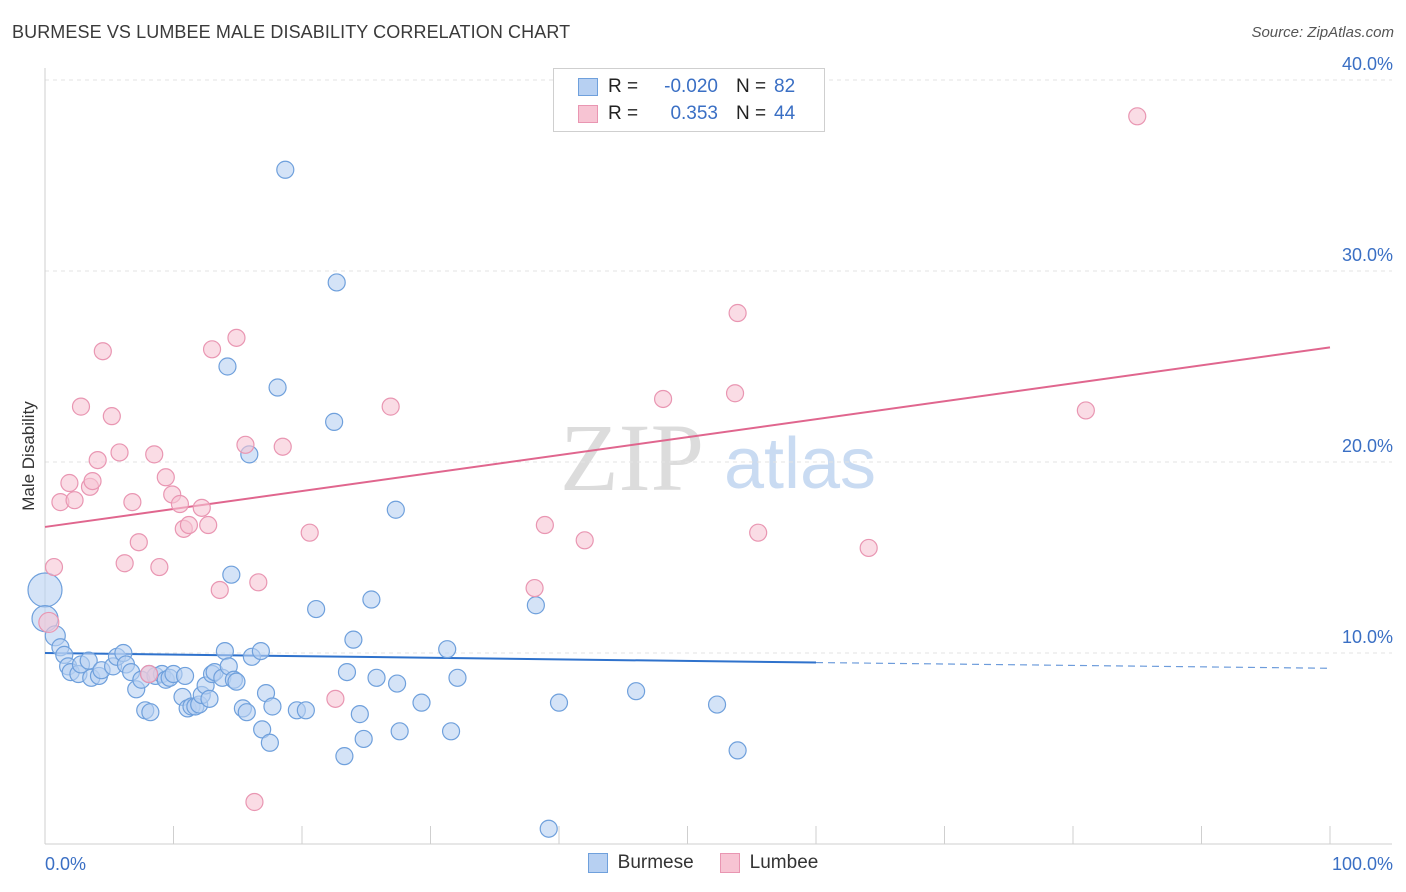  Describe the element at coordinates (28, 456) in the screenshot. I see `y-axis-label: Male Disability` at that location.